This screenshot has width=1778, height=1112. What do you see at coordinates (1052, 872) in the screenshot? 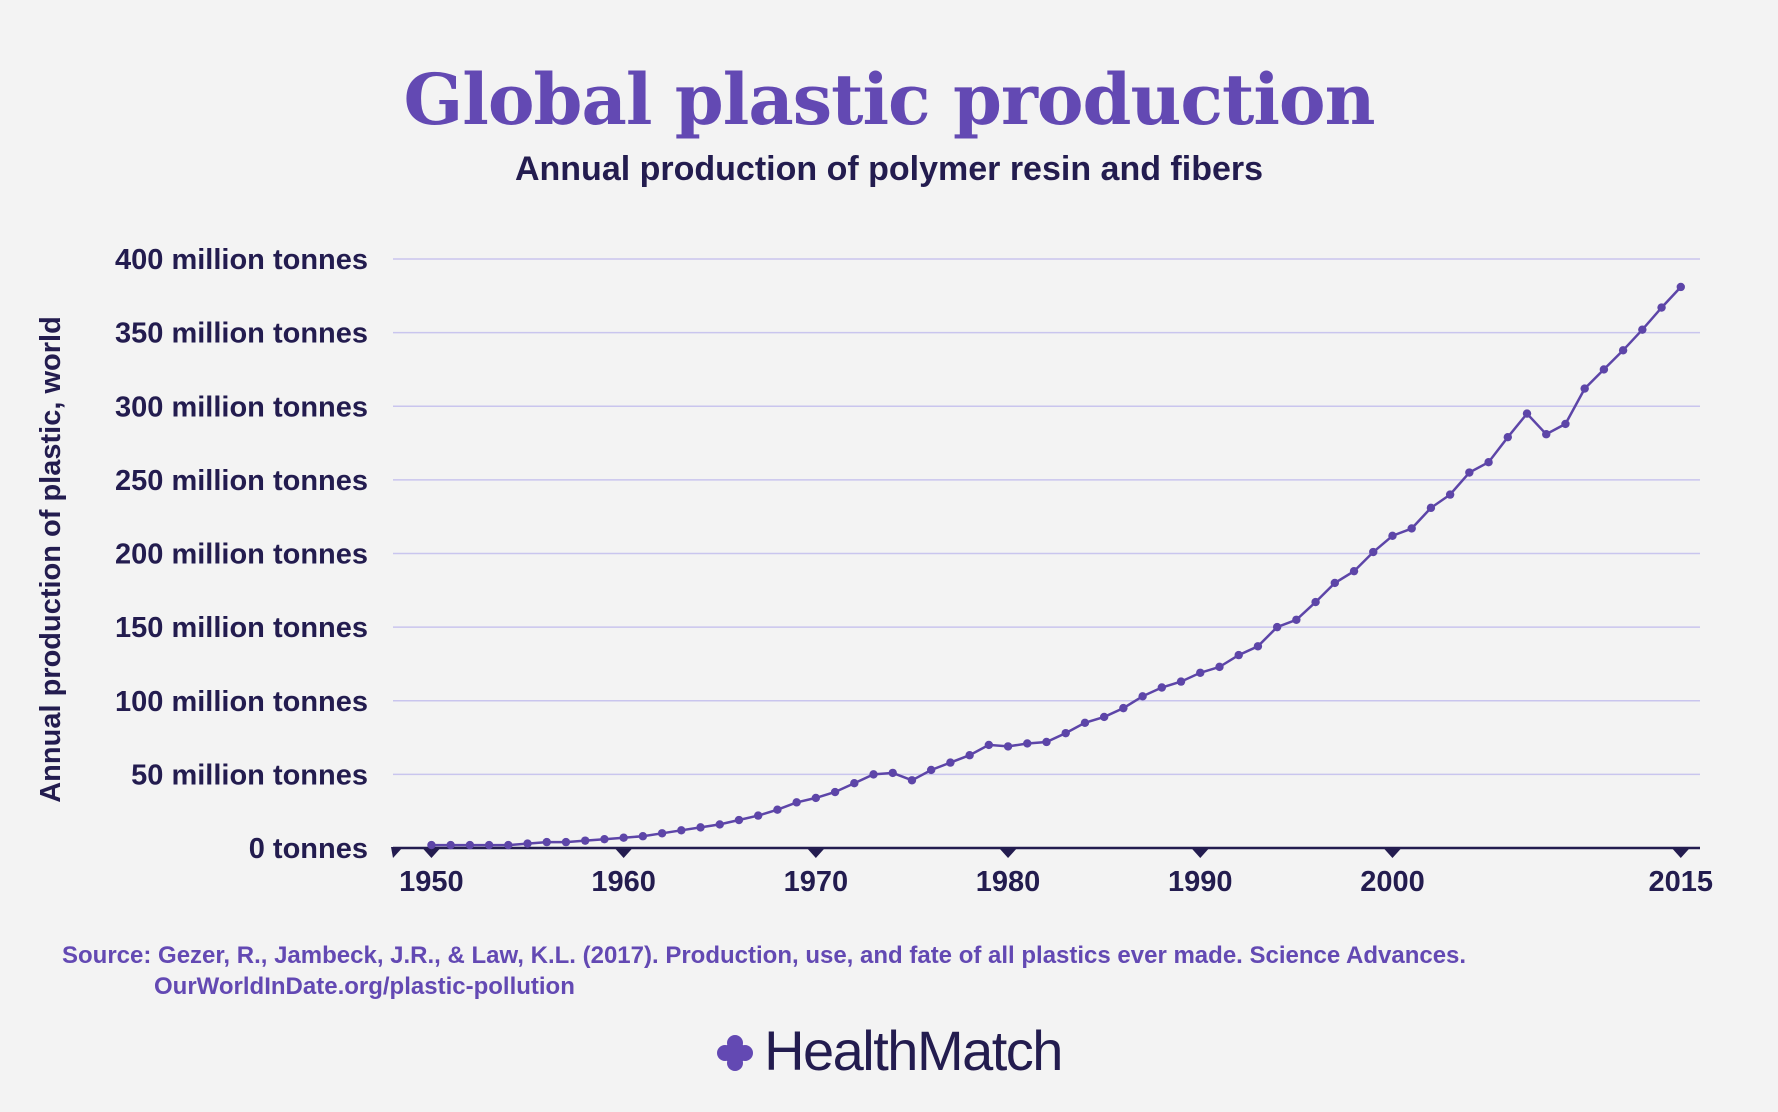
I see `x-axis-ticks: 1950 1960 1970 1980 1990 2000 2015` at bounding box center [1052, 872].